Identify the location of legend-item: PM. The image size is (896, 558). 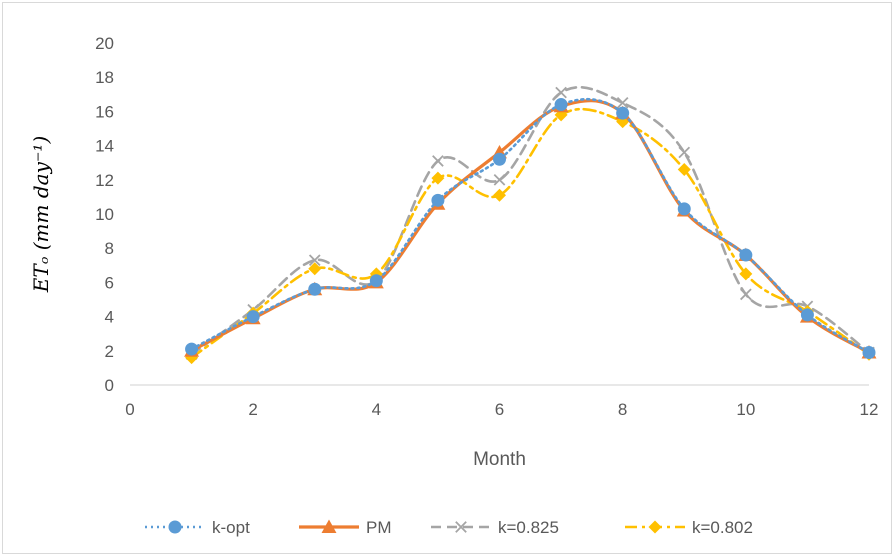
(345, 527).